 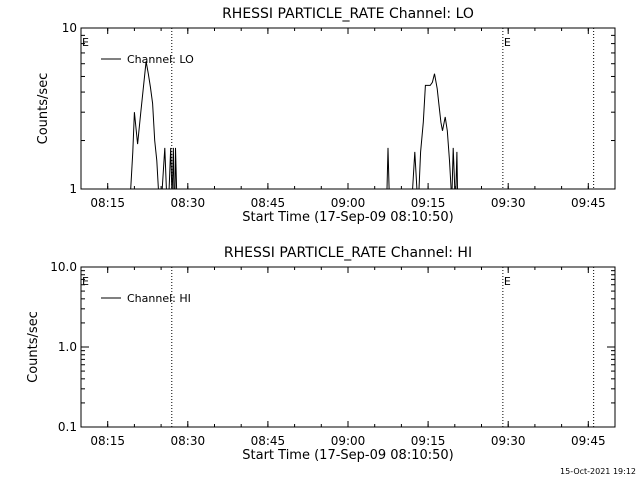 What do you see at coordinates (107, 441) in the screenshot?
I see `panel2-x-tick-label: 08:15` at bounding box center [107, 441].